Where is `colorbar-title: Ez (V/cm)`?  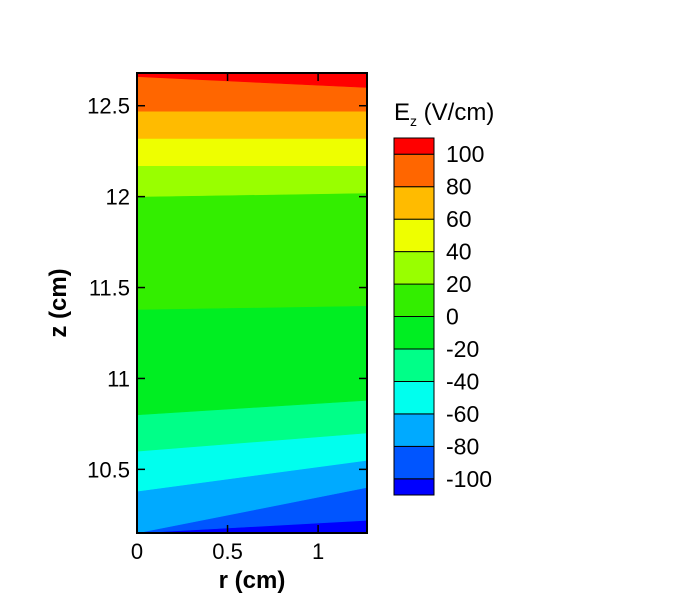 colorbar-title: Ez (V/cm) is located at coordinates (444, 114).